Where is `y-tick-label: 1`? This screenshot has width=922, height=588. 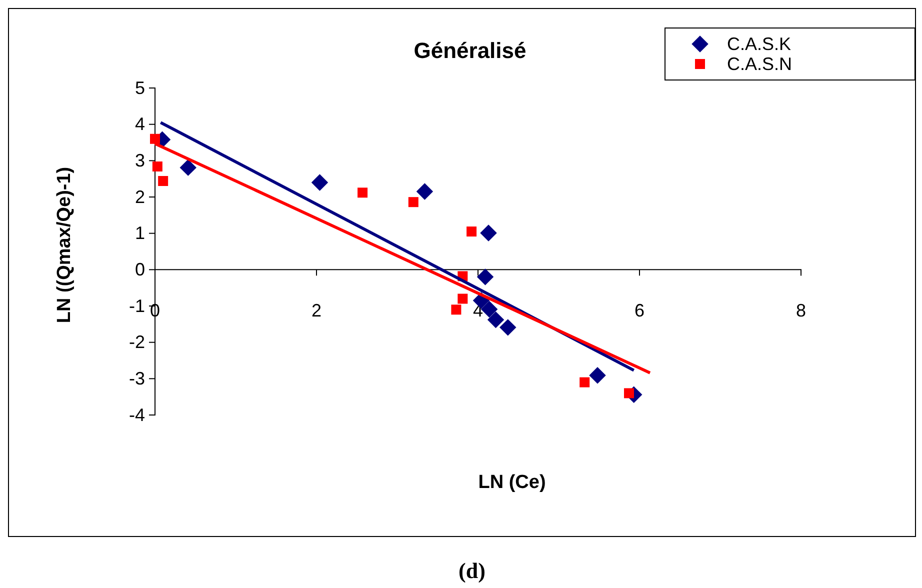
y-tick-label: 1 is located at coordinates (139, 233).